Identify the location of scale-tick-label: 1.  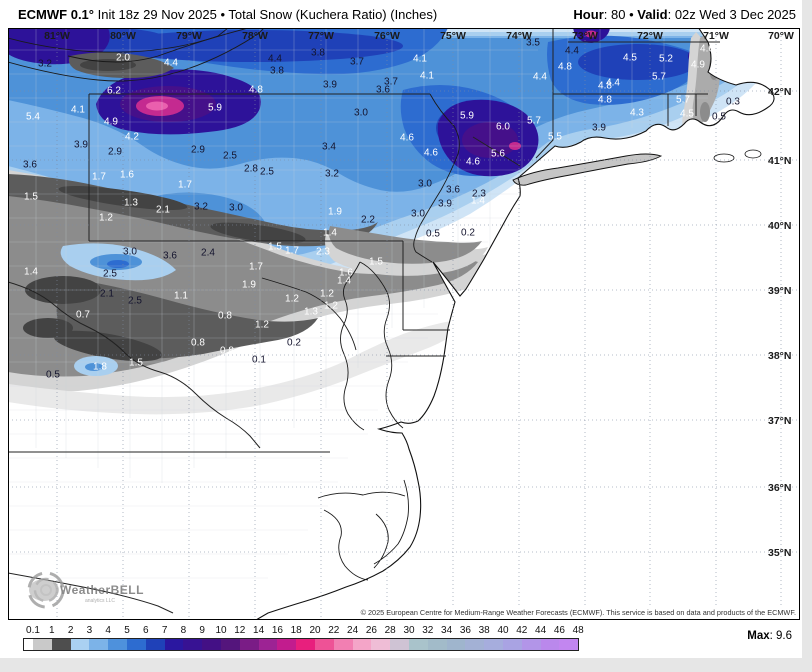
(52, 630).